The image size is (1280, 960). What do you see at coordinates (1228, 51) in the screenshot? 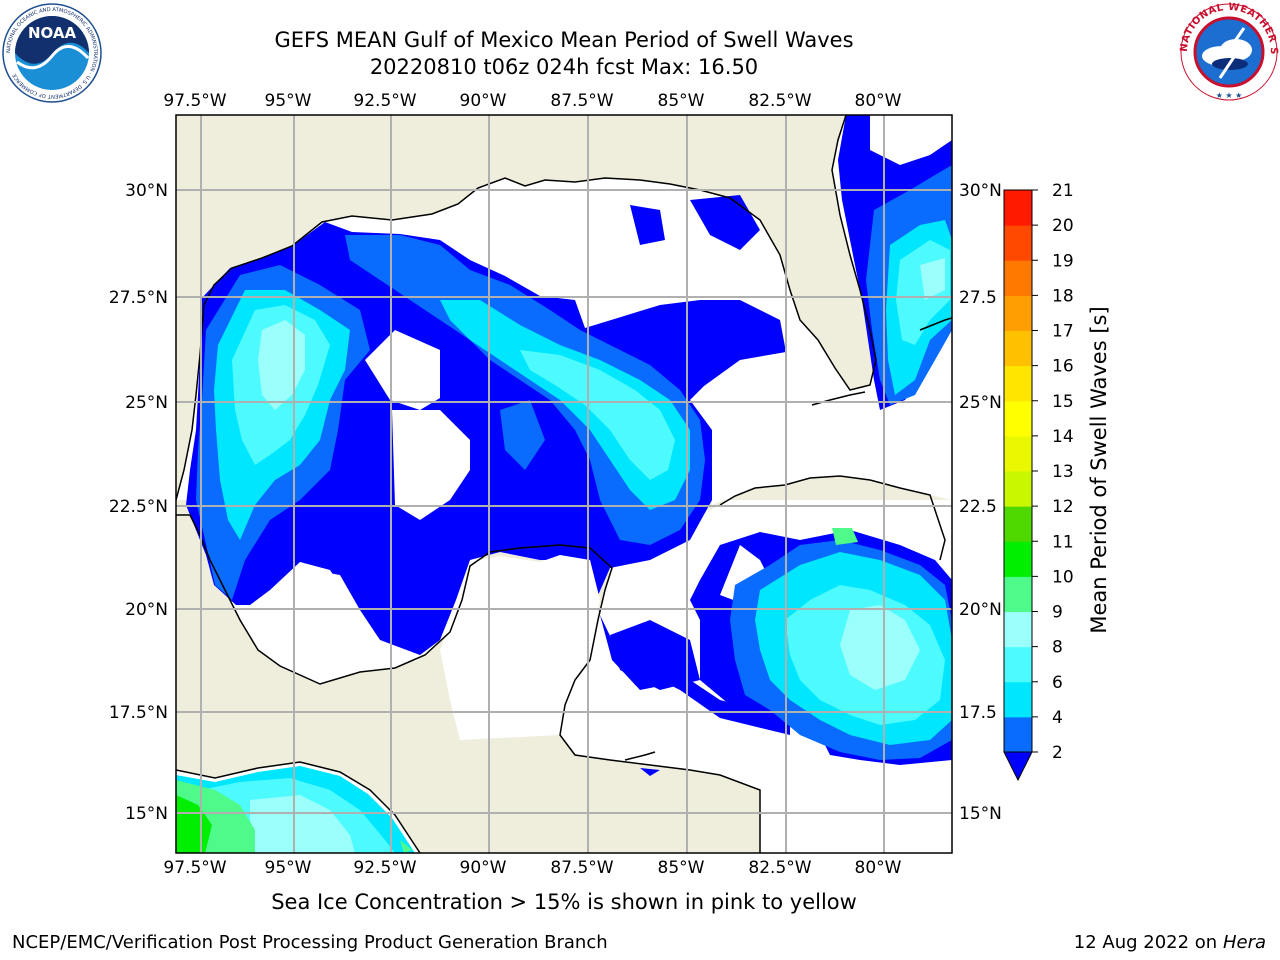
I see `nws-logo: NATIONAL WEATHER SERVICE ★ ★ ★` at bounding box center [1228, 51].